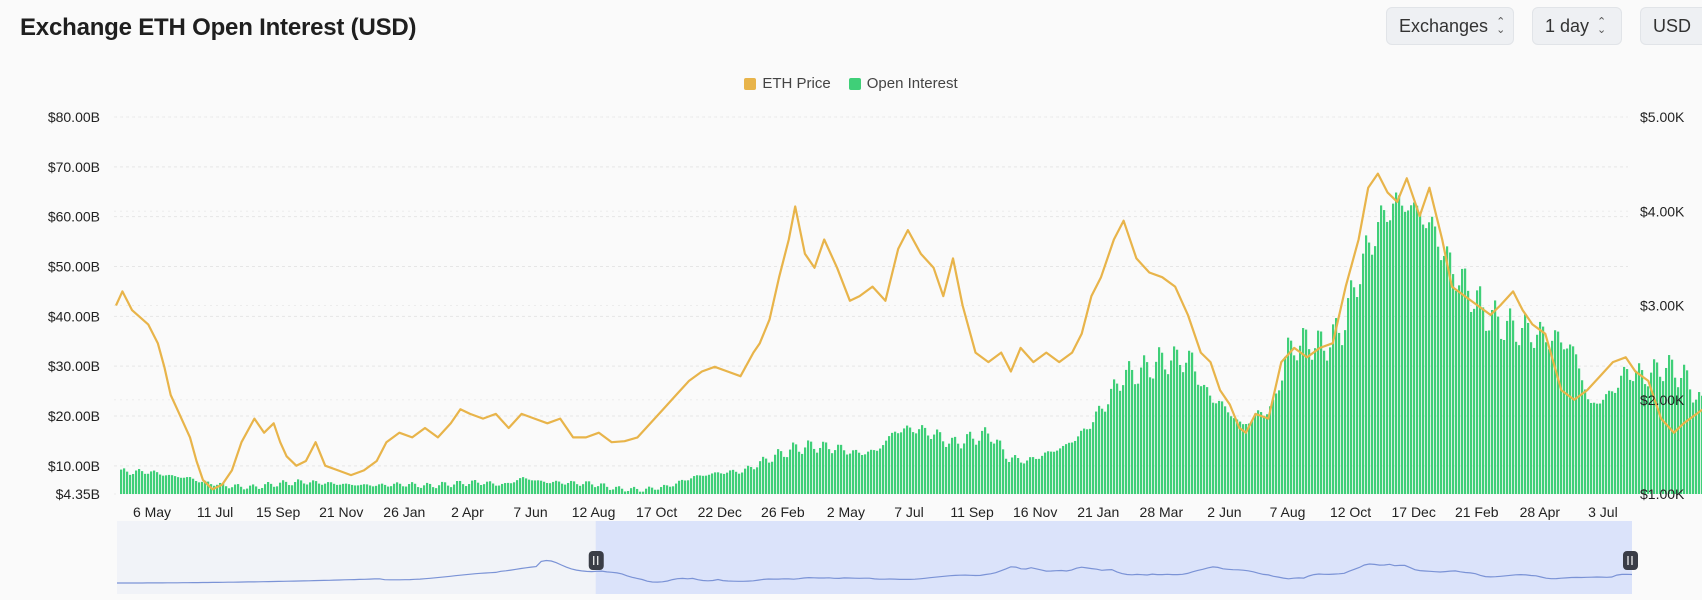 This screenshot has height=600, width=1702. Describe the element at coordinates (1630, 560) in the screenshot. I see `navigator-handle-right` at that location.